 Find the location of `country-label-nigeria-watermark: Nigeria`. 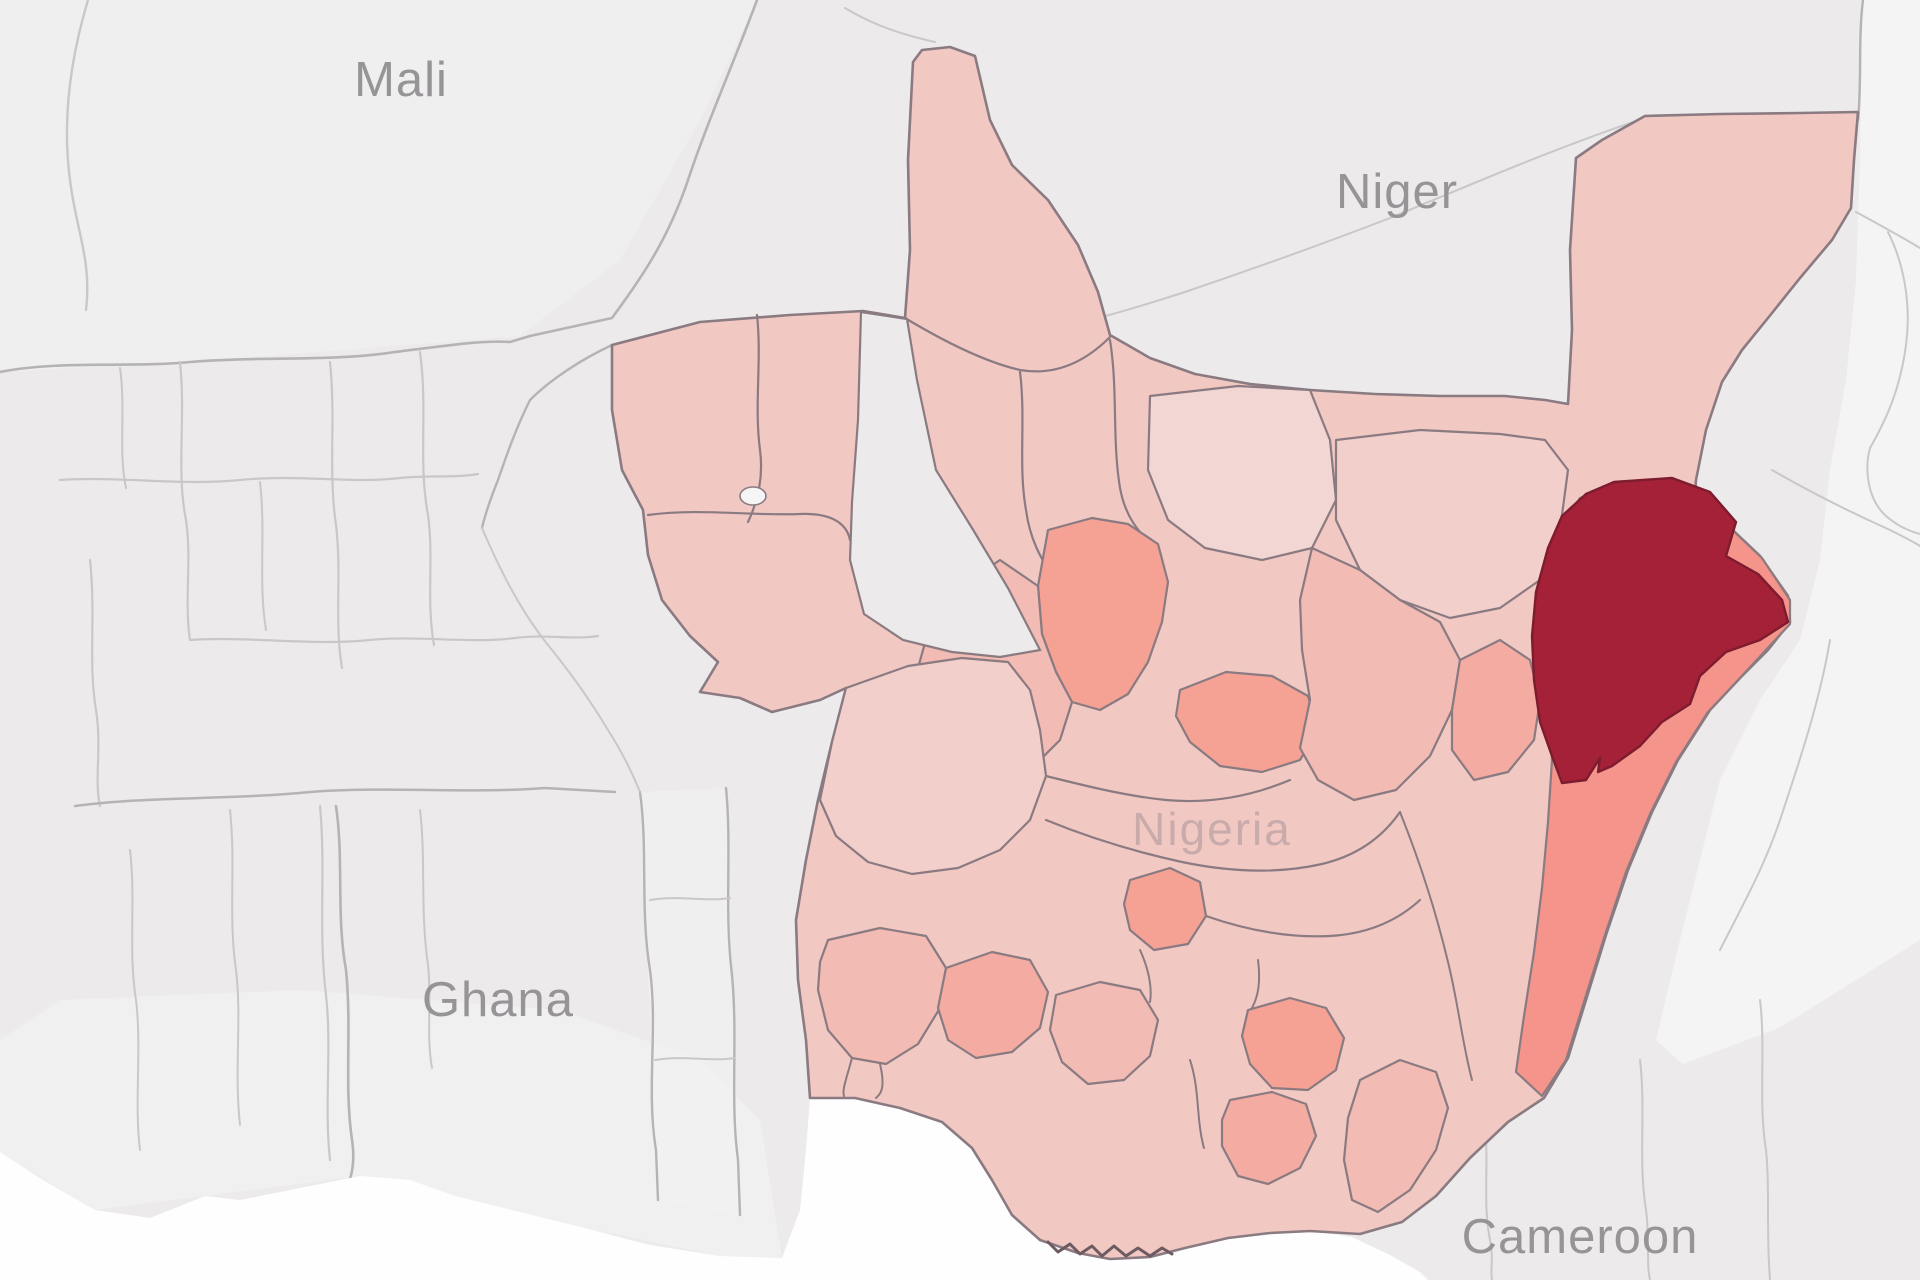

country-label-nigeria-watermark: Nigeria is located at coordinates (1212, 829).